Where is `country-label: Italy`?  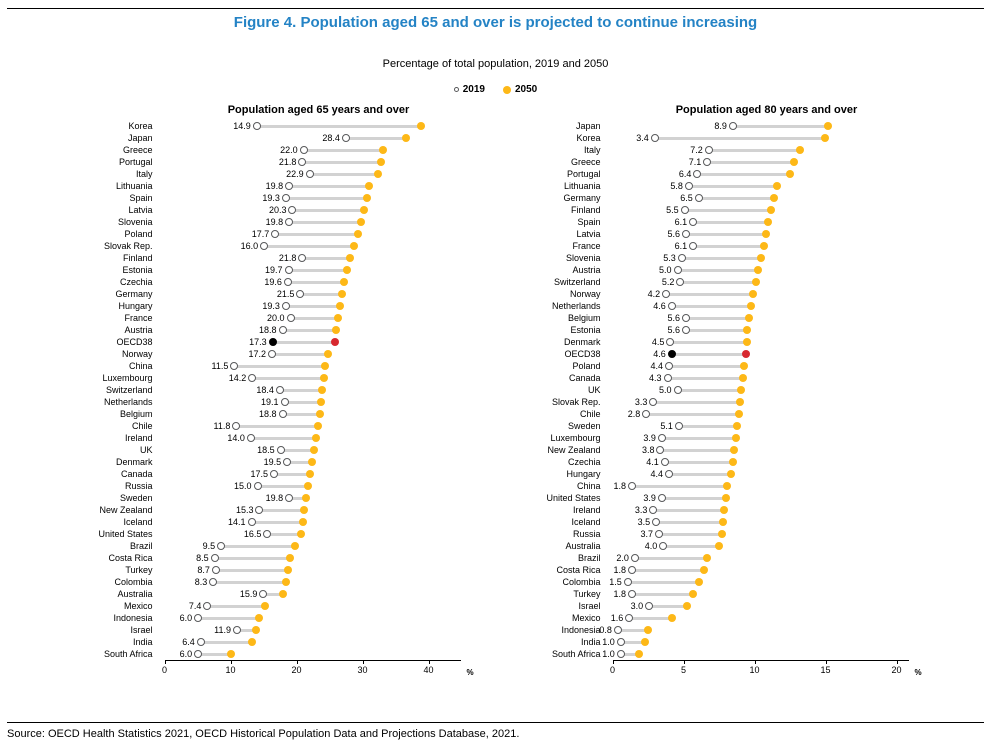 country-label: Italy is located at coordinates (592, 150).